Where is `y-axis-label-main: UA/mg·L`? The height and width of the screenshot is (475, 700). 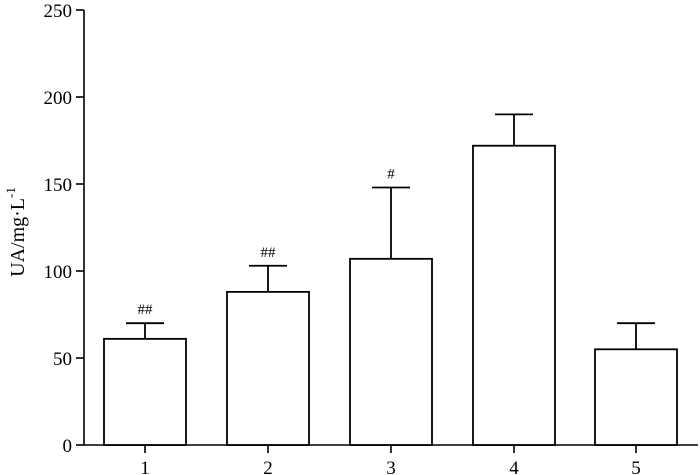 y-axis-label-main: UA/mg·L is located at coordinates (18, 237).